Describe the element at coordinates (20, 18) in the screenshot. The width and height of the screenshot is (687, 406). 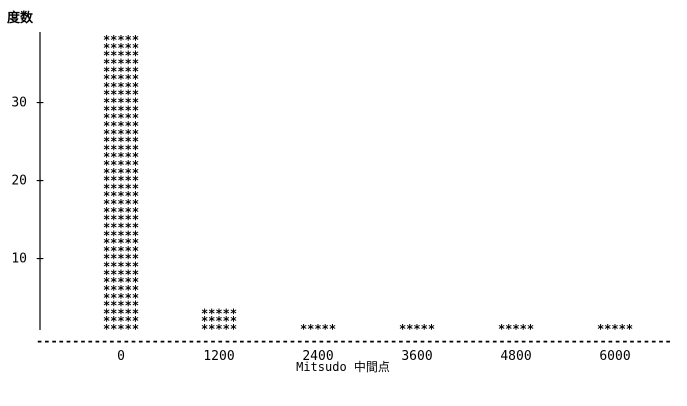
I see `y-axis-label: 度数` at that location.